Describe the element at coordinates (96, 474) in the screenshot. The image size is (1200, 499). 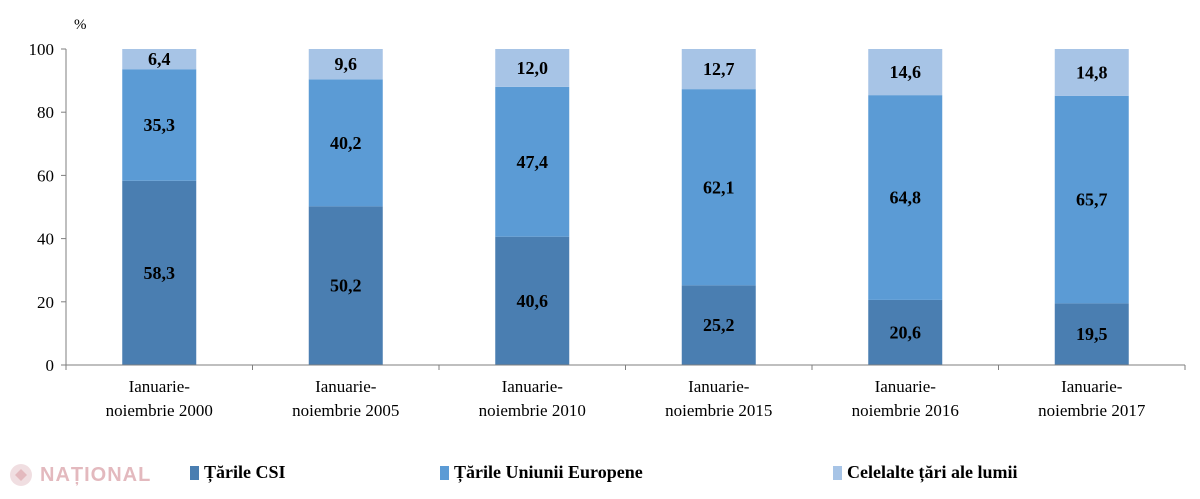
I see `watermark-text: NAȚIONAL` at that location.